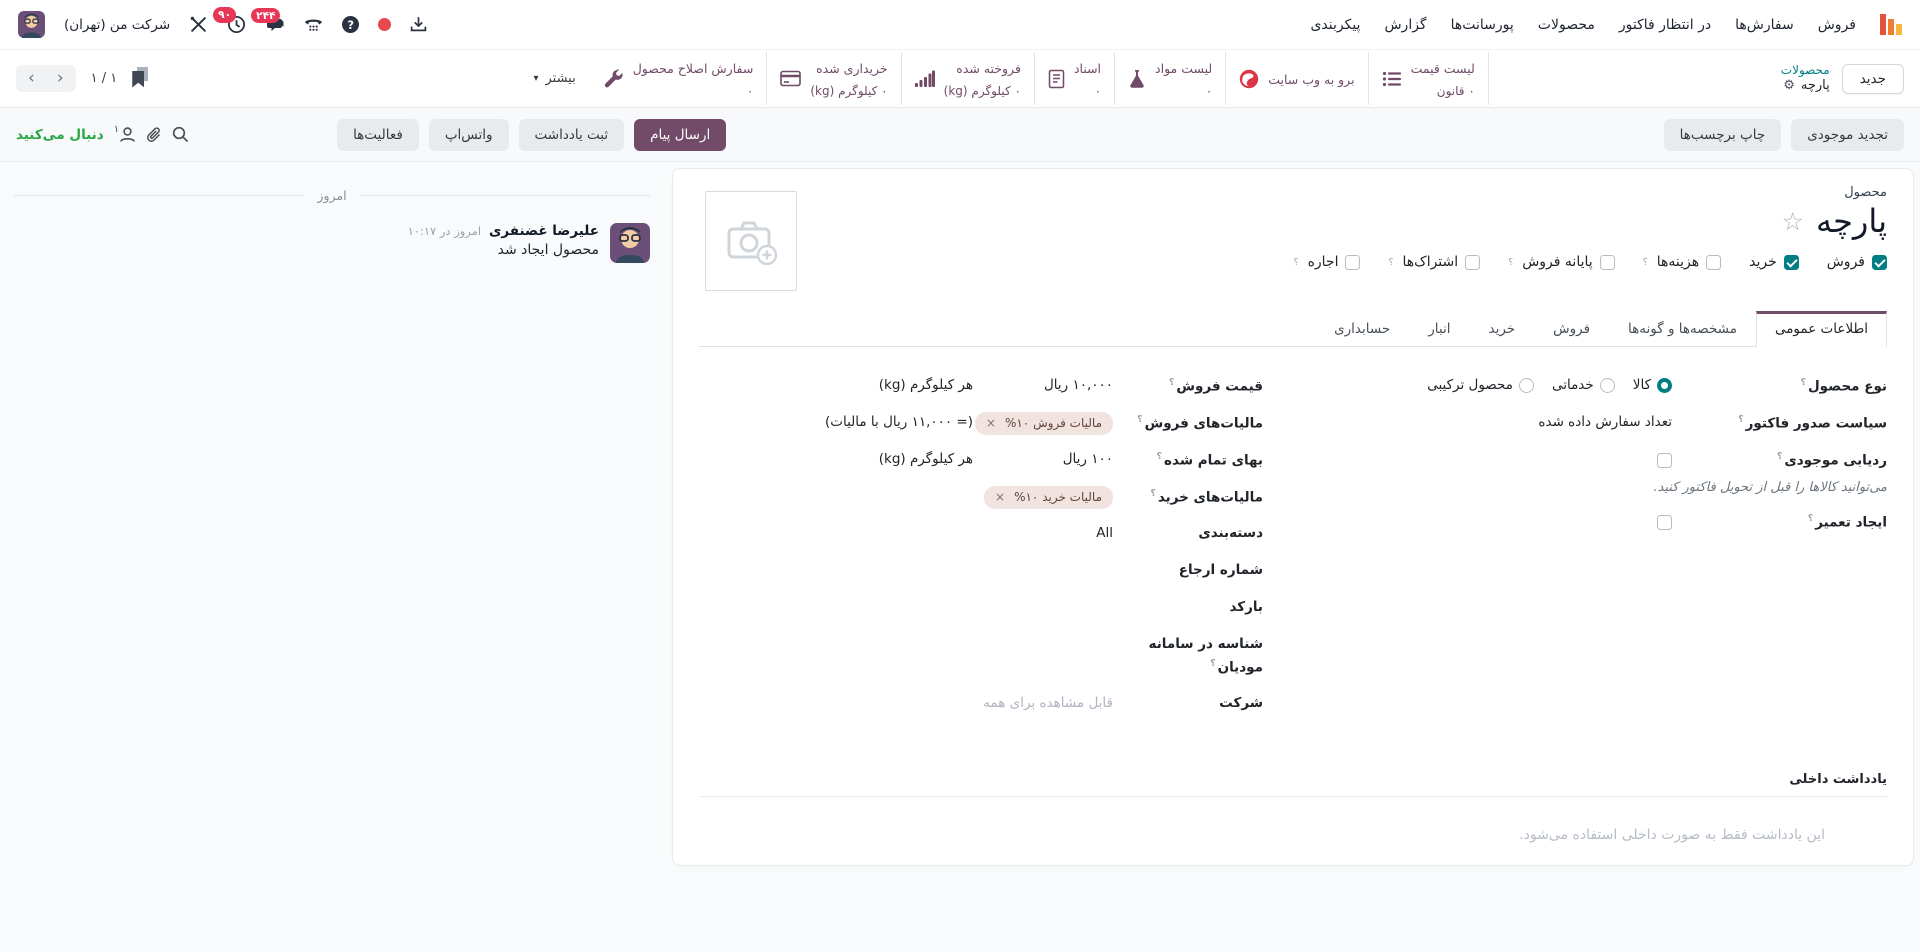  Describe the element at coordinates (1327, 262) in the screenshot. I see `checkbox-rental: اجاره ؟` at that location.